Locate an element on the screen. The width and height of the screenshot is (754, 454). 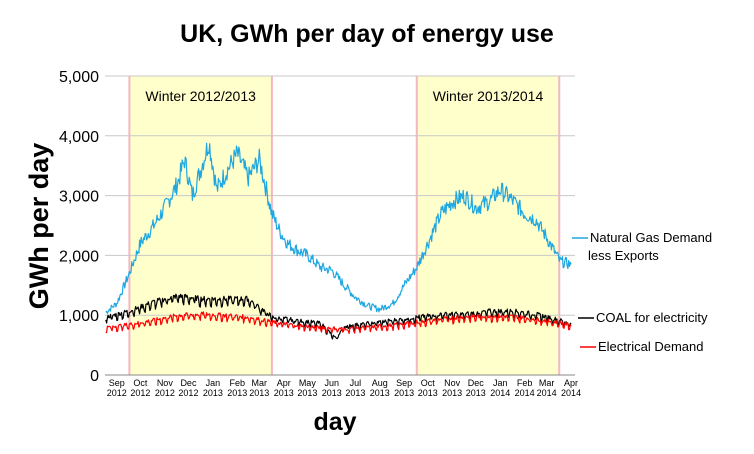
x-tick-month: May is located at coordinates (308, 383).